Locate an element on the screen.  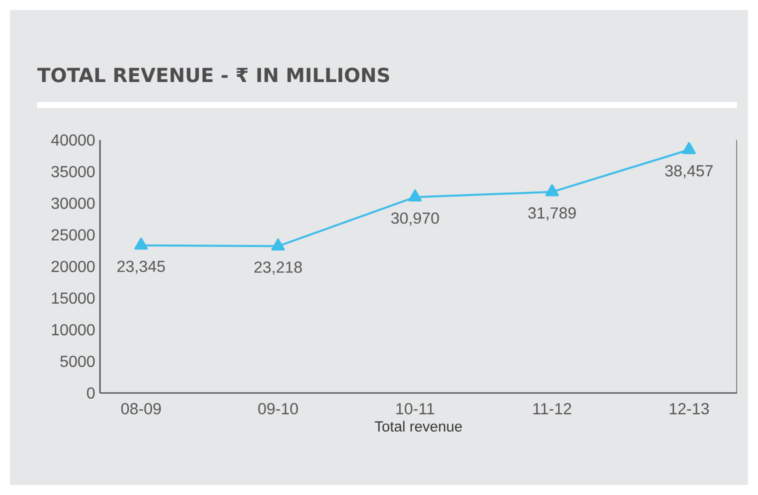
x-tick-label: 12-13 is located at coordinates (689, 408).